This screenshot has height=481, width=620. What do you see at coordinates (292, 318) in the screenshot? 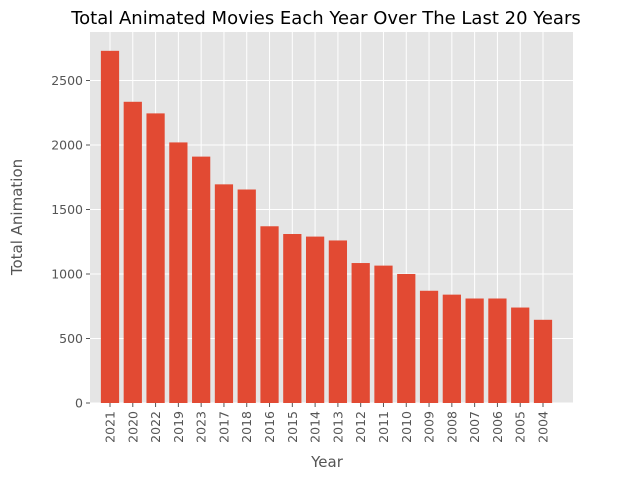
I see `bar-2015` at bounding box center [292, 318].